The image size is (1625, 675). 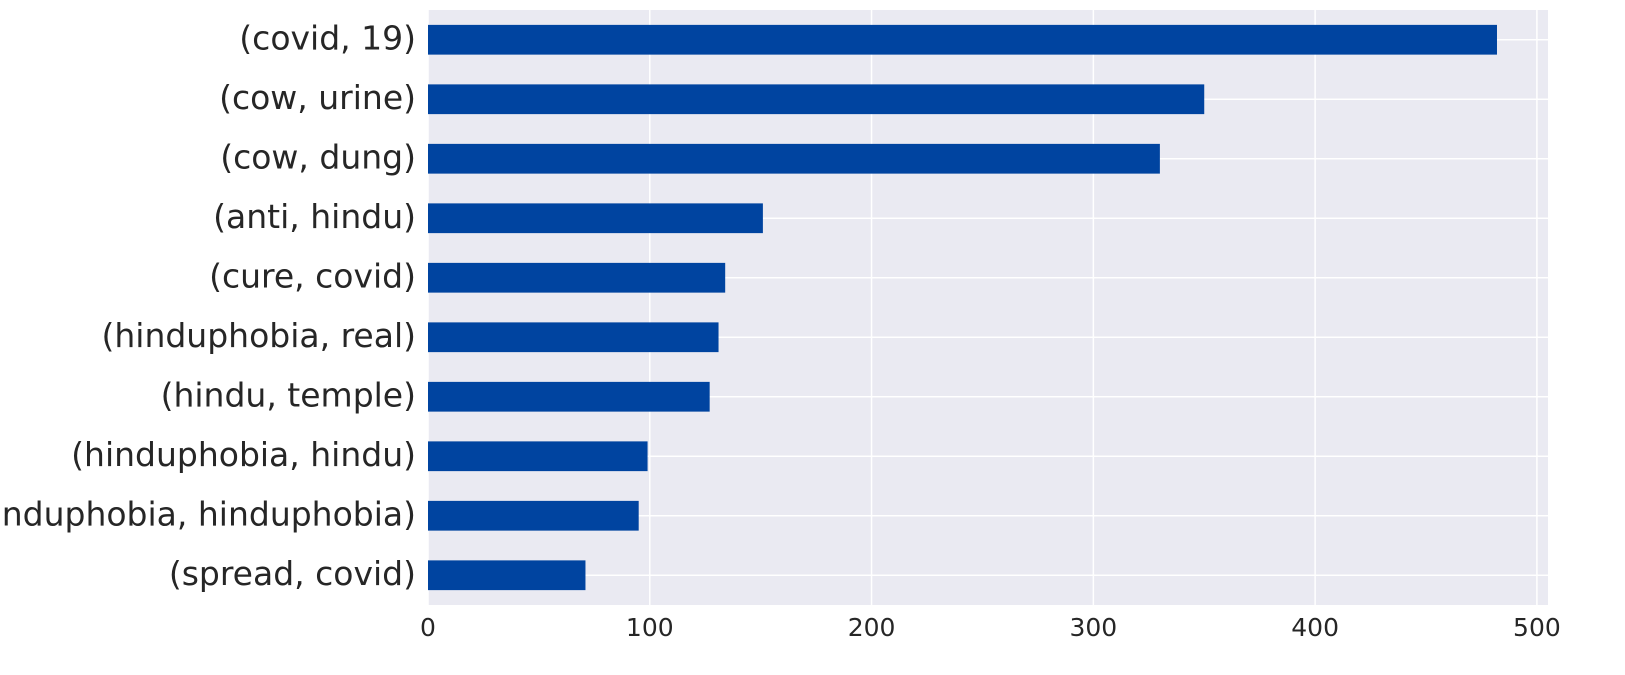 I want to click on x-tick-label: 100, so click(x=650, y=627).